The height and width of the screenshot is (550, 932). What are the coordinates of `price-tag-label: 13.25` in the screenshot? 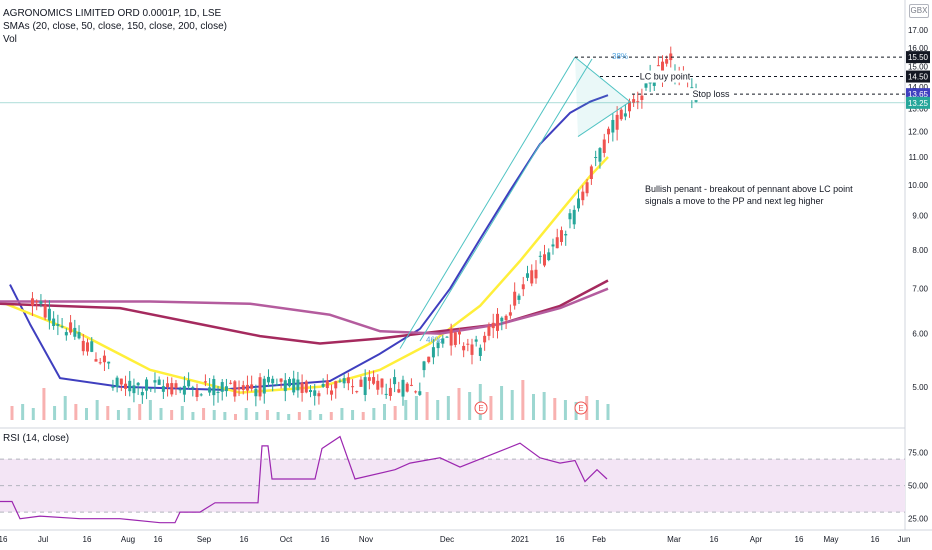 It's located at (918, 103).